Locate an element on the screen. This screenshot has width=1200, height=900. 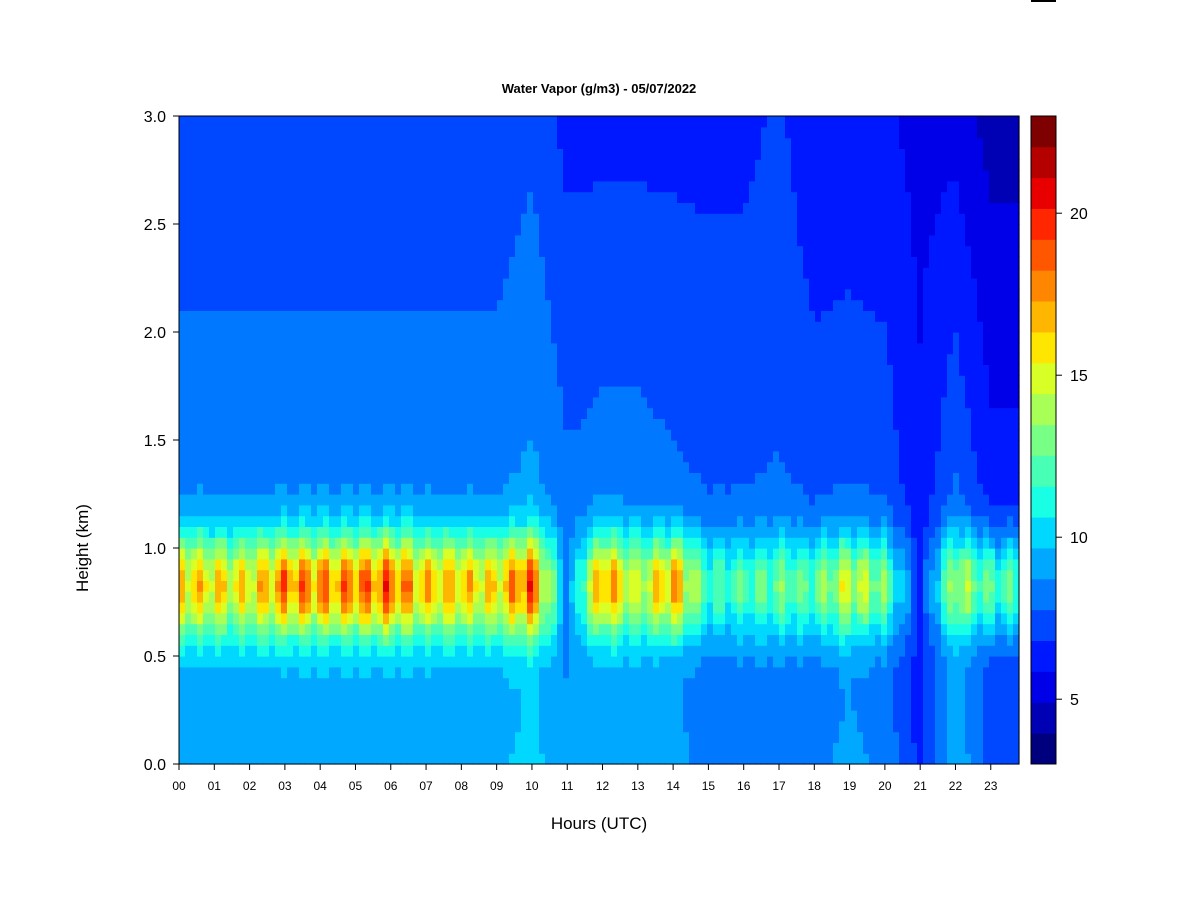
chart-title: Water Vapor (g/m3) - 05/07/2022 is located at coordinates (599, 88).